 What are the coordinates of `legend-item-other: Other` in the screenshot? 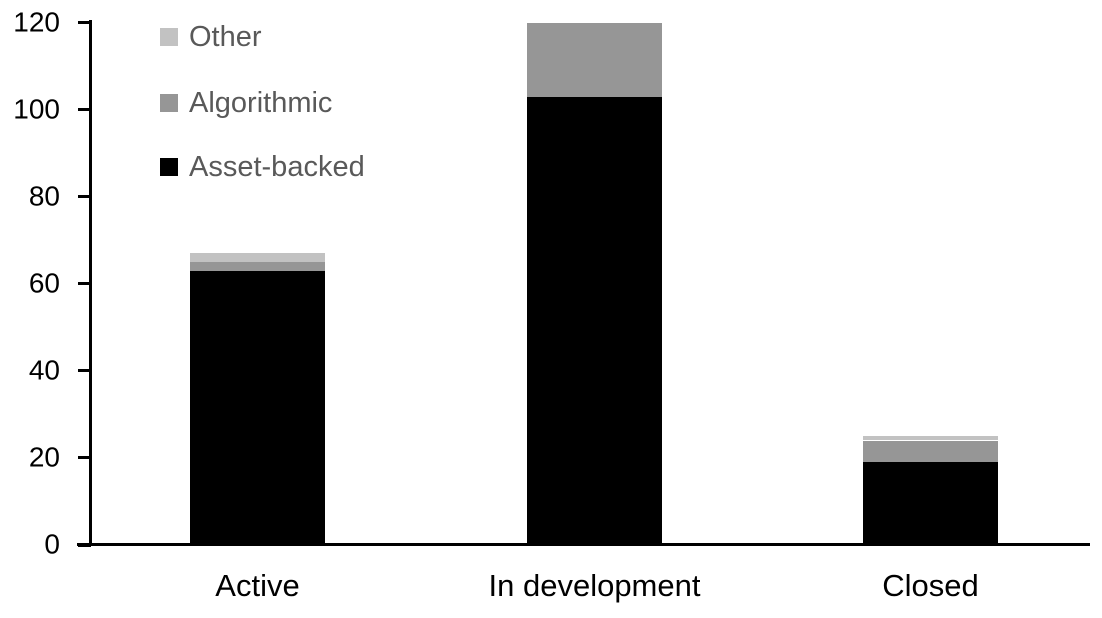 It's located at (211, 37).